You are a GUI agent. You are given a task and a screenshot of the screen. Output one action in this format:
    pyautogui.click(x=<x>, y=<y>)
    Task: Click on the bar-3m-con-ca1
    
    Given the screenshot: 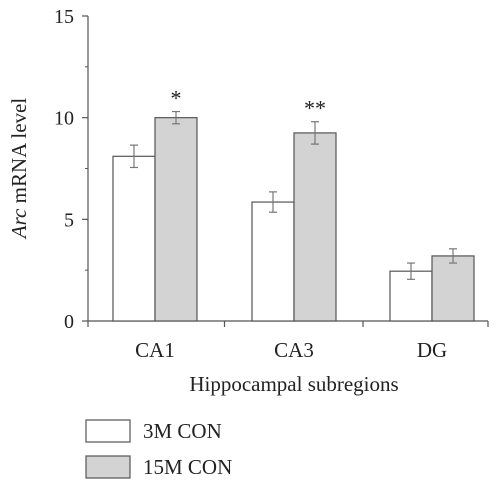 What is the action you would take?
    pyautogui.click(x=134, y=238)
    